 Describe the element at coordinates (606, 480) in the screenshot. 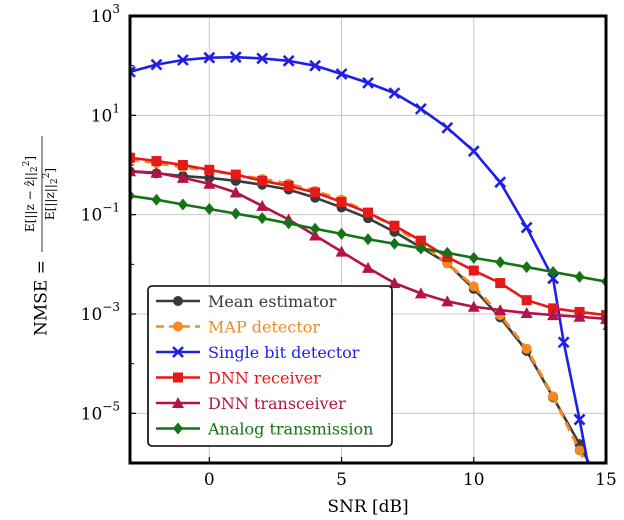

I see `x-tick-label: 15` at that location.